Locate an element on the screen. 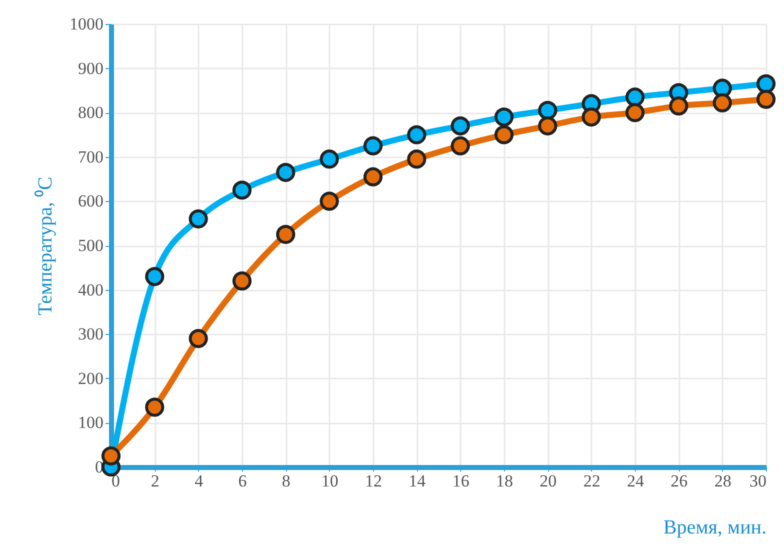 The width and height of the screenshot is (784, 552). x-tick-label: 22 is located at coordinates (591, 481).